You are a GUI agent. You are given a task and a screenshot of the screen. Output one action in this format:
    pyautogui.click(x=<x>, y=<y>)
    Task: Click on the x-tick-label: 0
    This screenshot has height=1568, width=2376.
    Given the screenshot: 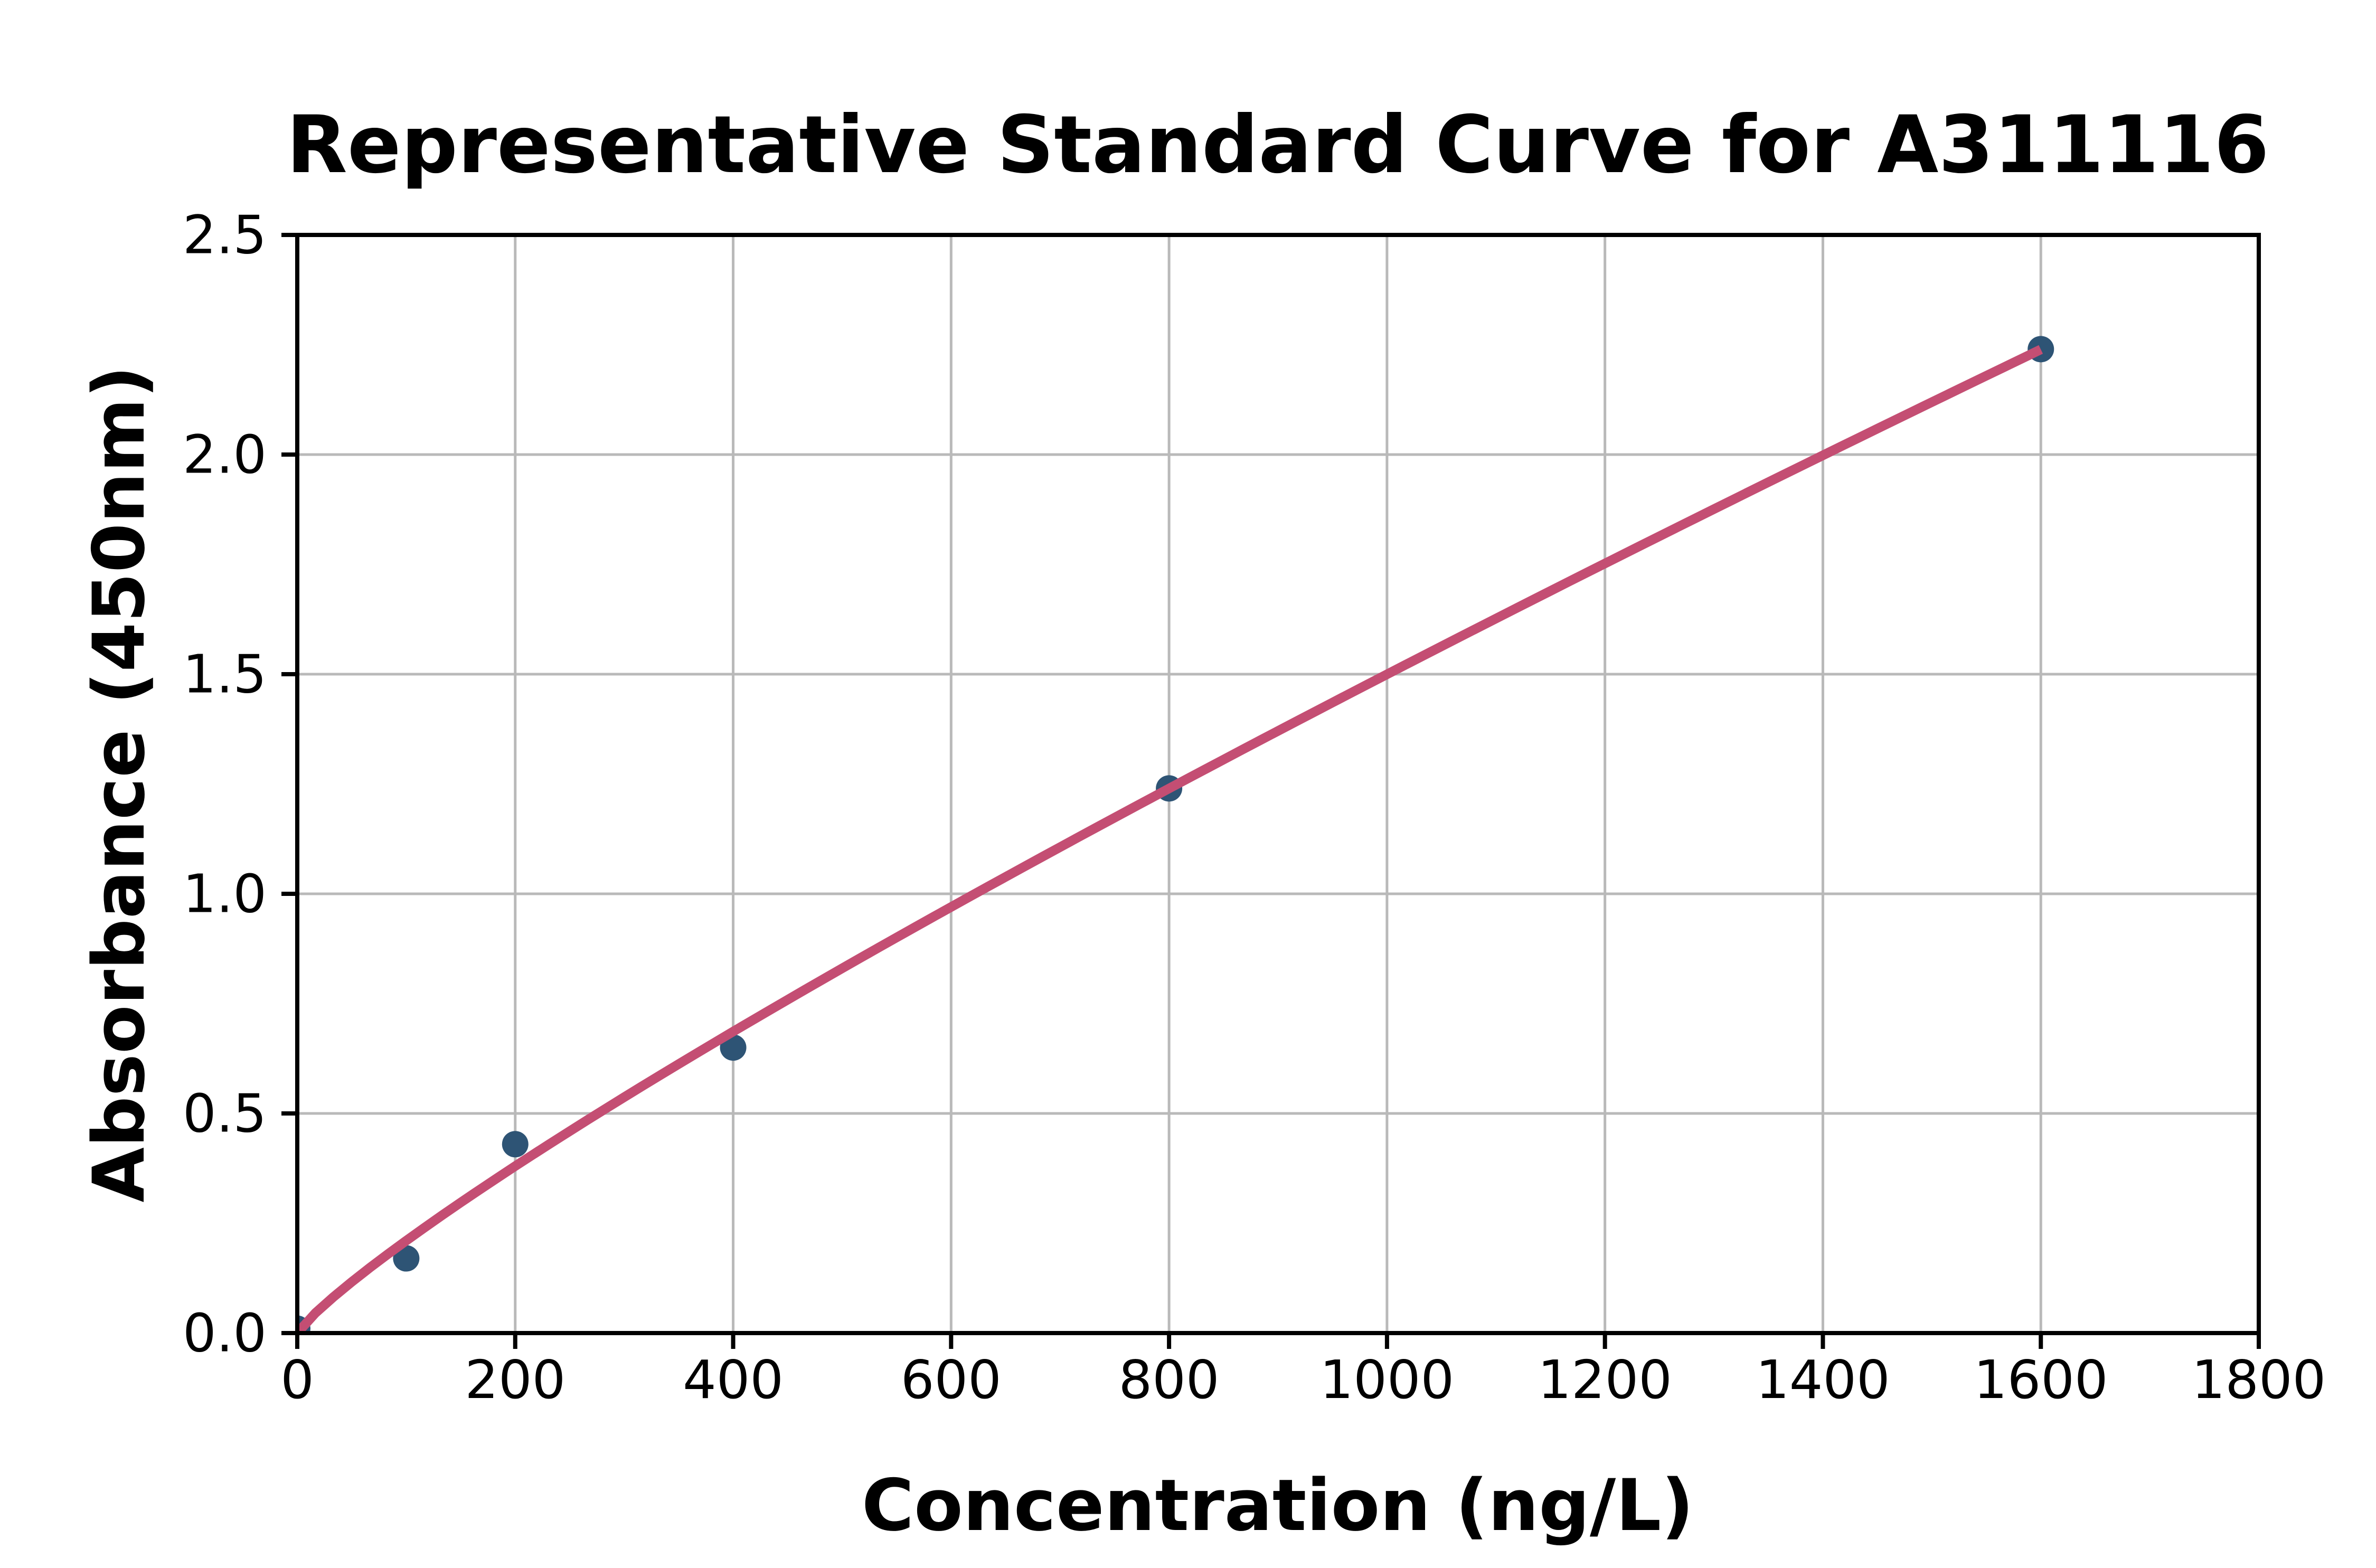 What is the action you would take?
    pyautogui.click(x=297, y=1380)
    